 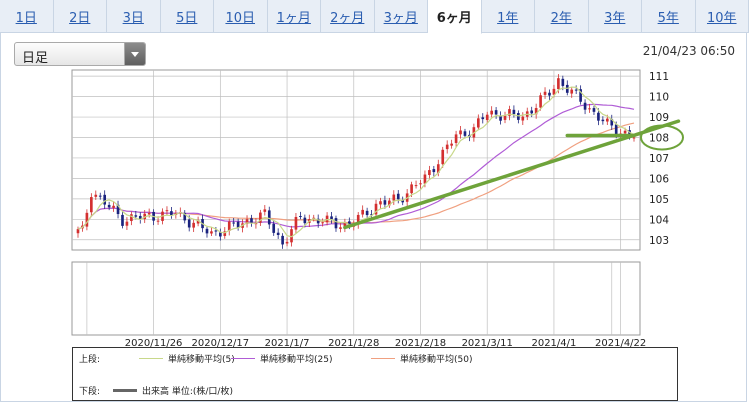 I want to click on x-tick-label: 2021/4/1, so click(x=553, y=343).